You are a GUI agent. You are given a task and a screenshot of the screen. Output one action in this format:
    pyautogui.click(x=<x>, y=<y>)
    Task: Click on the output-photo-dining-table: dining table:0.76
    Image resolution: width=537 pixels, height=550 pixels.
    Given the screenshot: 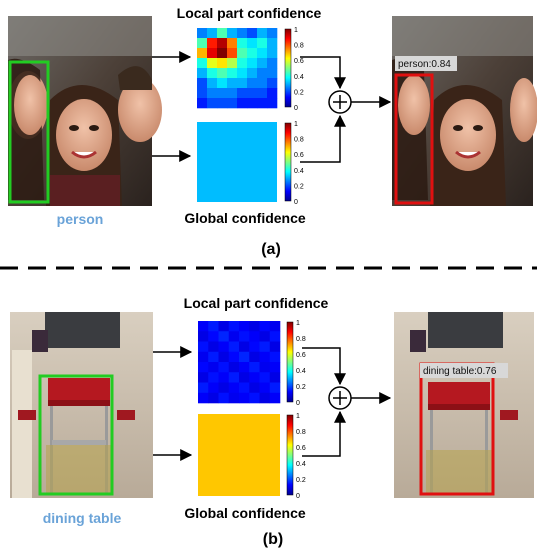 What is the action you would take?
    pyautogui.click(x=464, y=405)
    